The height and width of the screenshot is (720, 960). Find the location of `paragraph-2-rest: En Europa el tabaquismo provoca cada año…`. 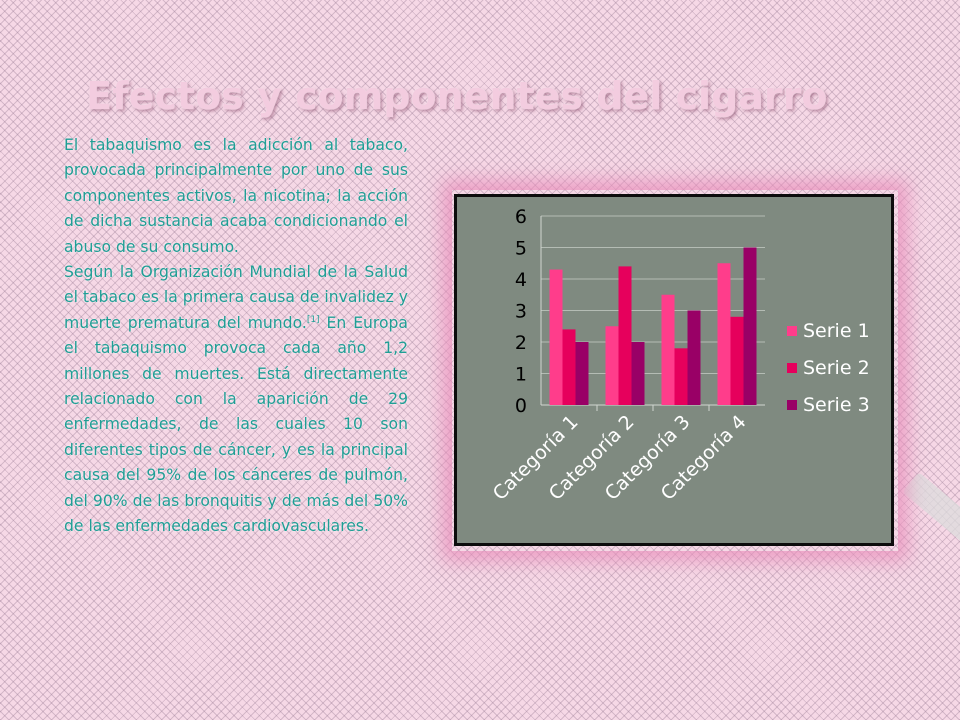

paragraph-2-rest: En Europa el tabaquismo provoca cada año… is located at coordinates (236, 424).